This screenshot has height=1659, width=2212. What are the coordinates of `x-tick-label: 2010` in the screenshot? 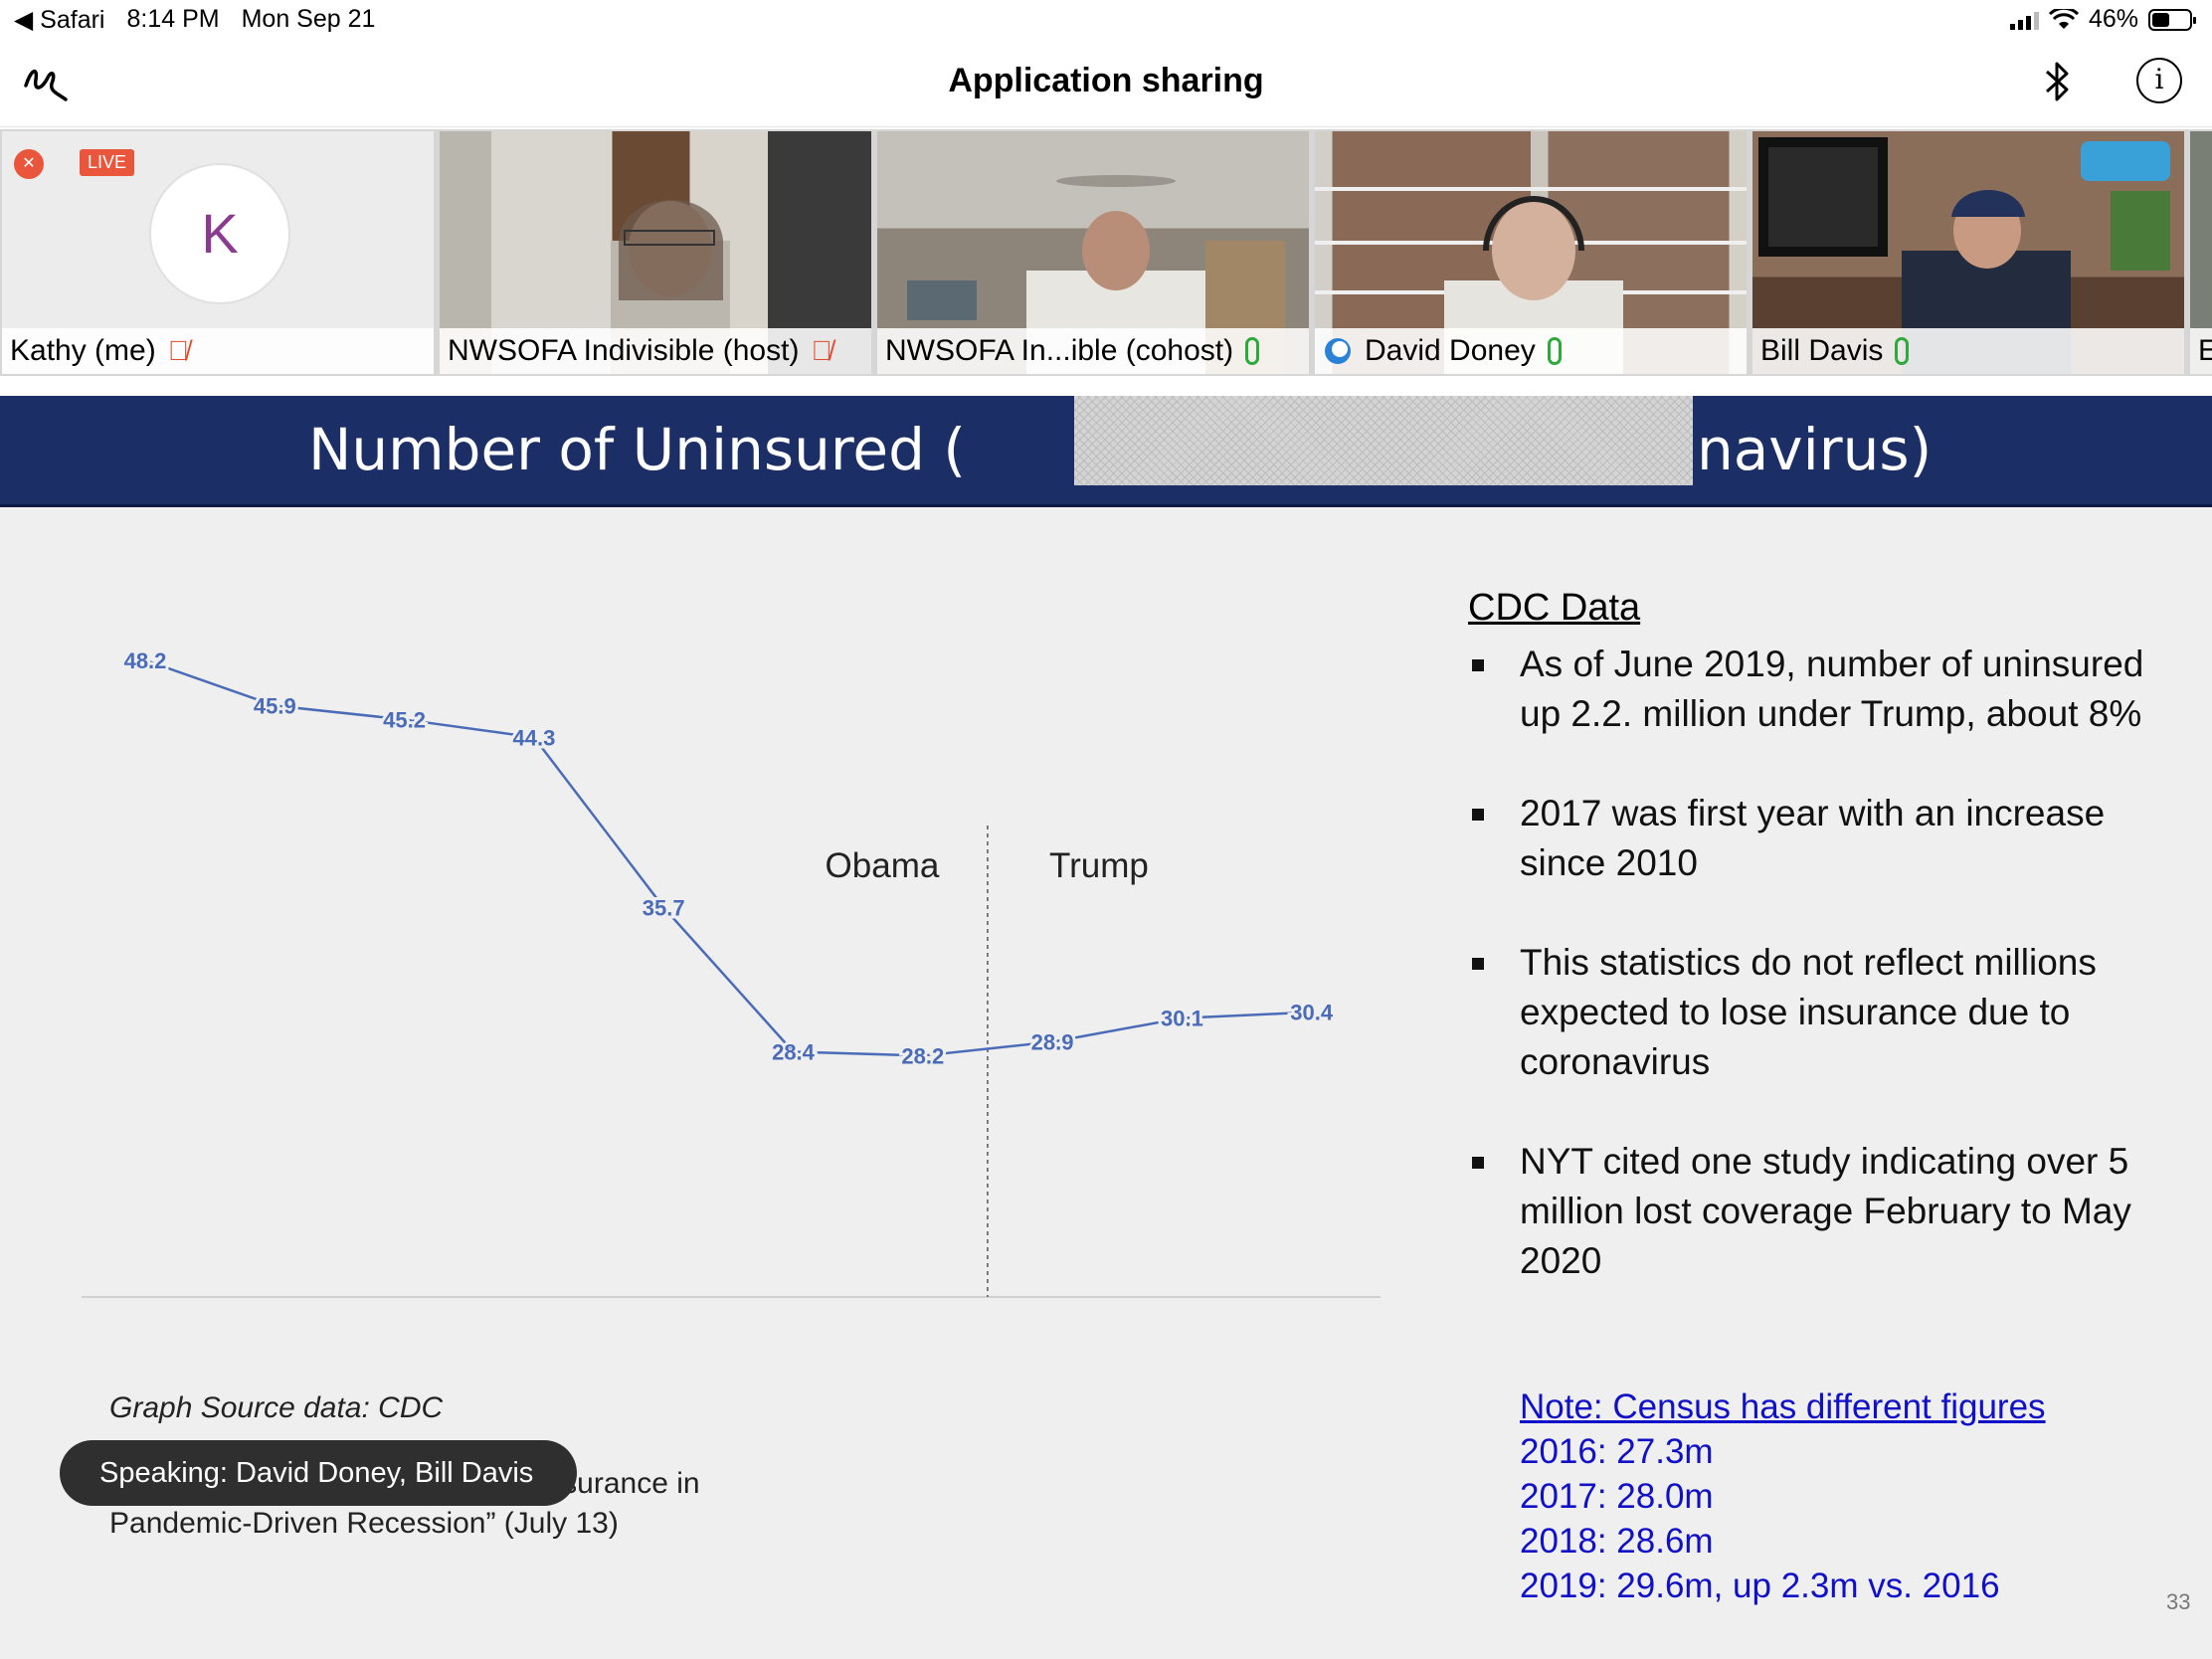 It's located at (144, 1328).